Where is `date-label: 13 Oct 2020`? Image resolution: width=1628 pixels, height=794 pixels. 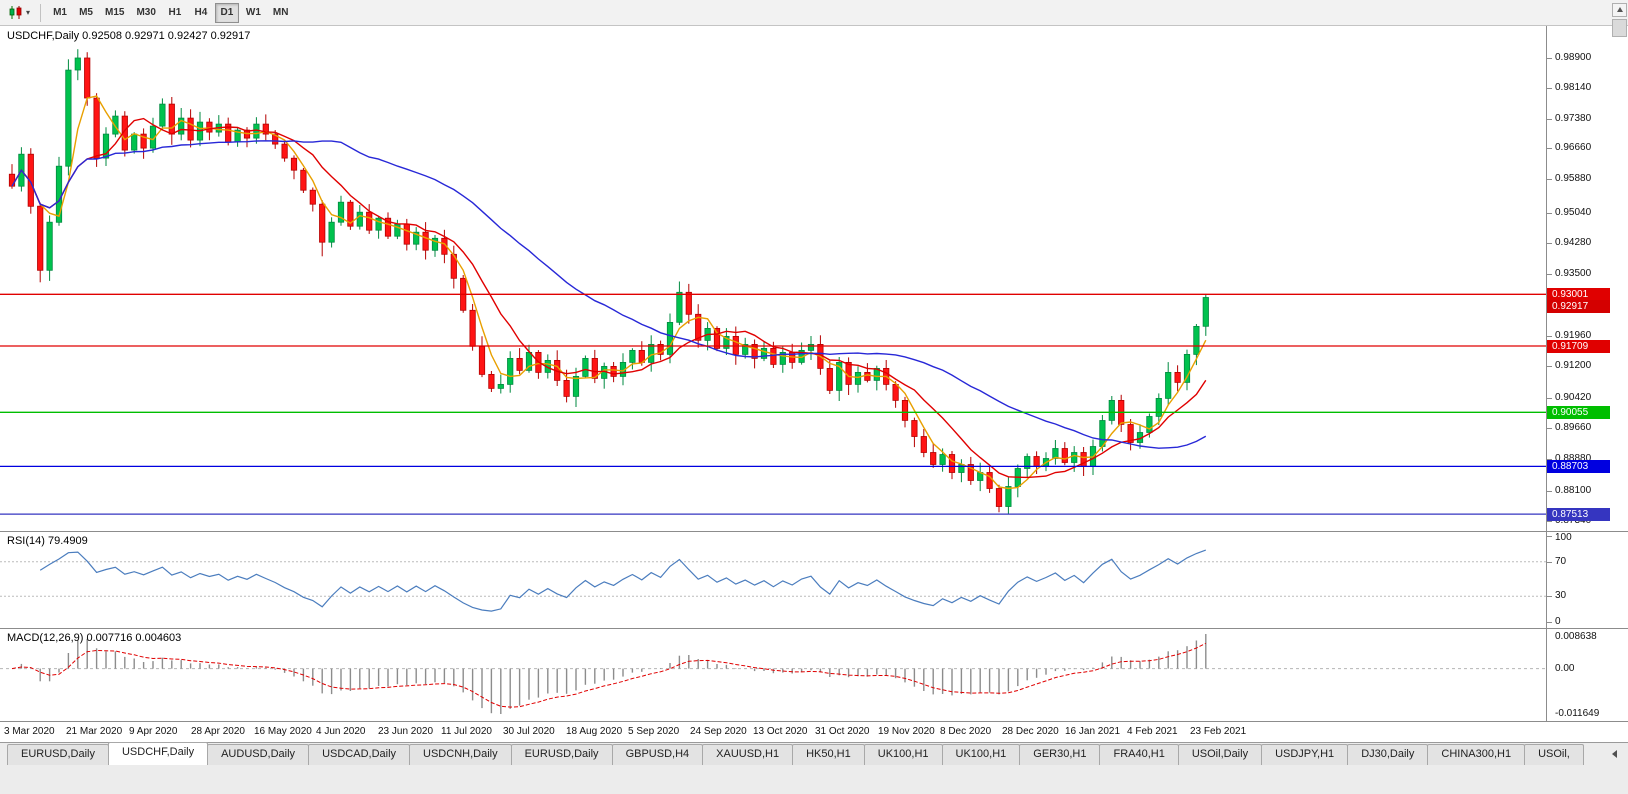 date-label: 13 Oct 2020 is located at coordinates (780, 731).